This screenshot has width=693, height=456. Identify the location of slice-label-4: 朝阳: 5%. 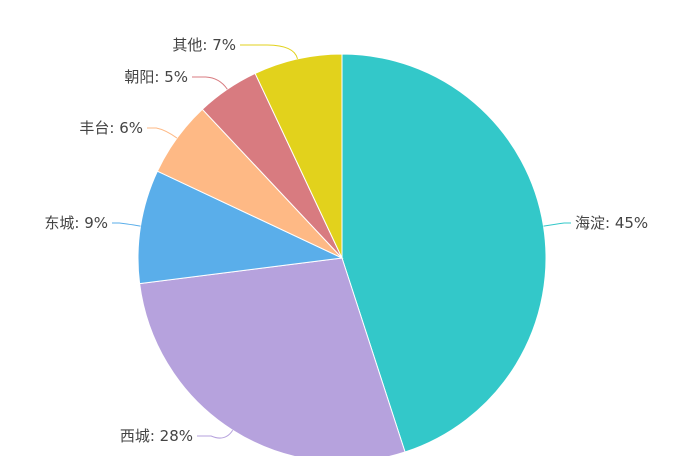
(156, 77).